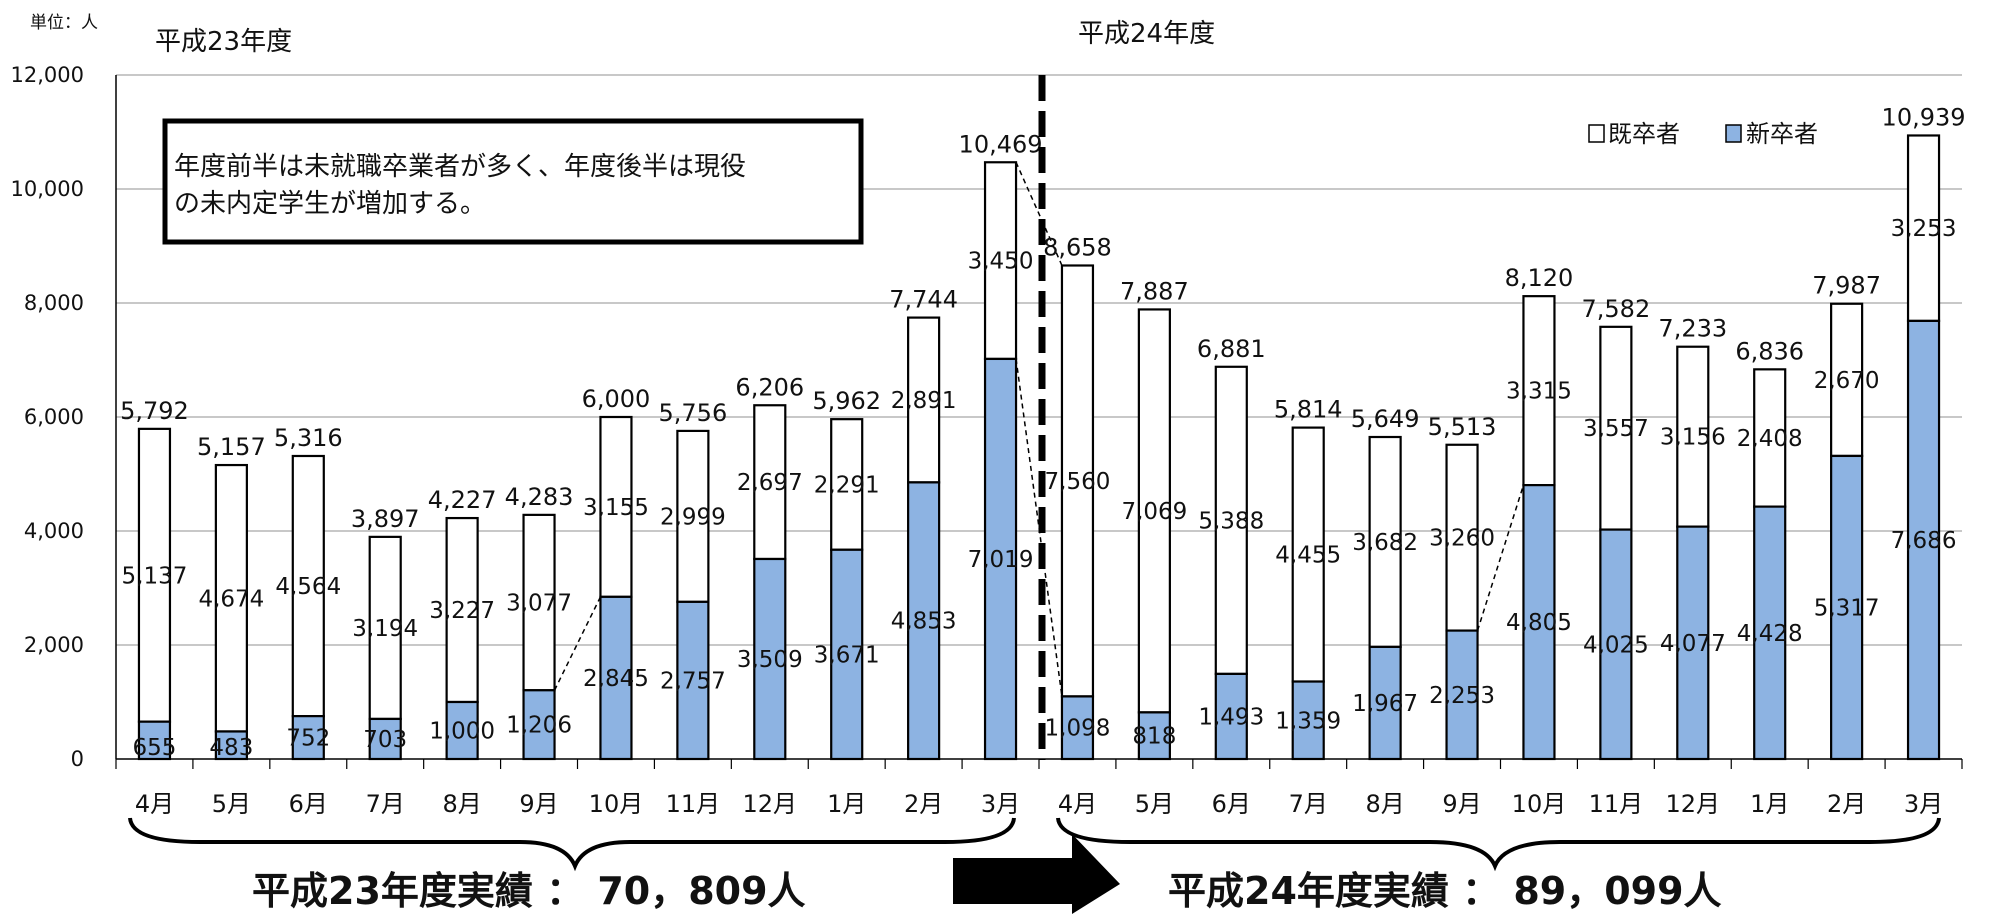  I want to click on shinsotsu-value-label: 3,509, so click(770, 660).